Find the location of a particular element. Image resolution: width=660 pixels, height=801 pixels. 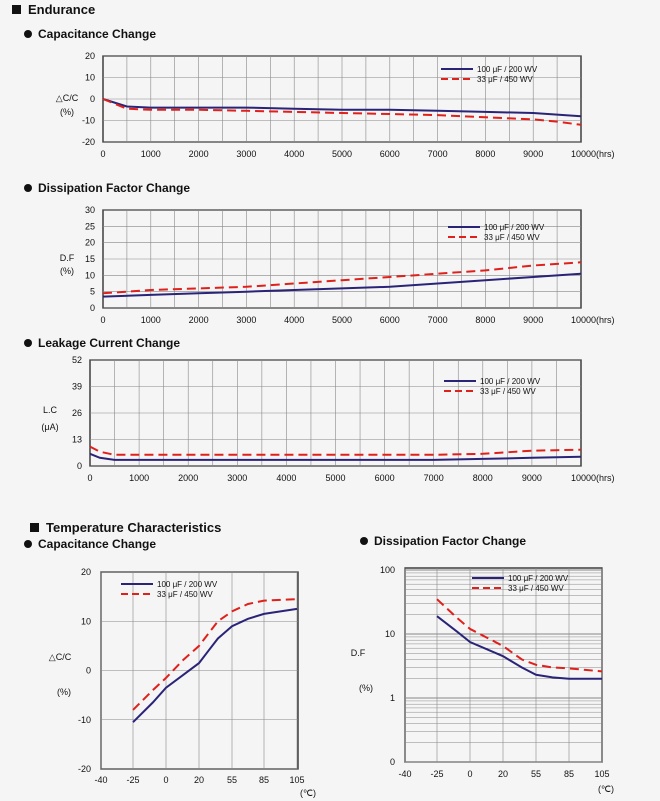

y-tick-label: -10 is located at coordinates (84, 720).